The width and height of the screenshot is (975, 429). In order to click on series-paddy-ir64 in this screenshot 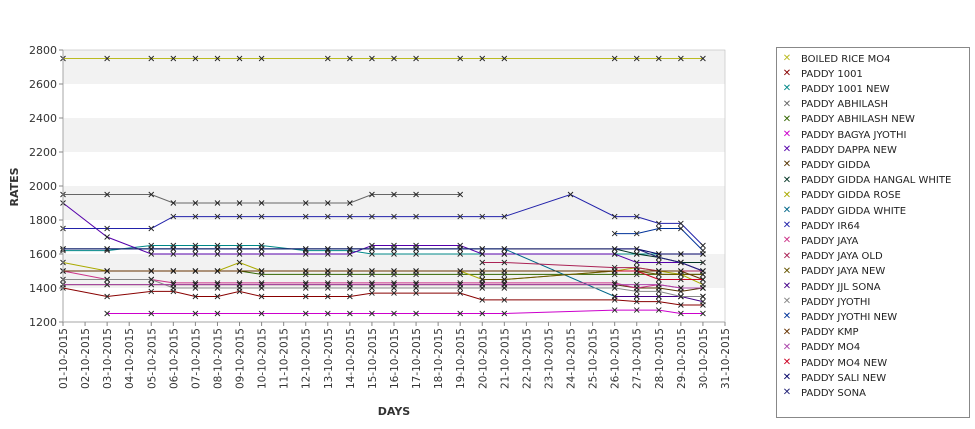, I will do `click(383, 220)`.